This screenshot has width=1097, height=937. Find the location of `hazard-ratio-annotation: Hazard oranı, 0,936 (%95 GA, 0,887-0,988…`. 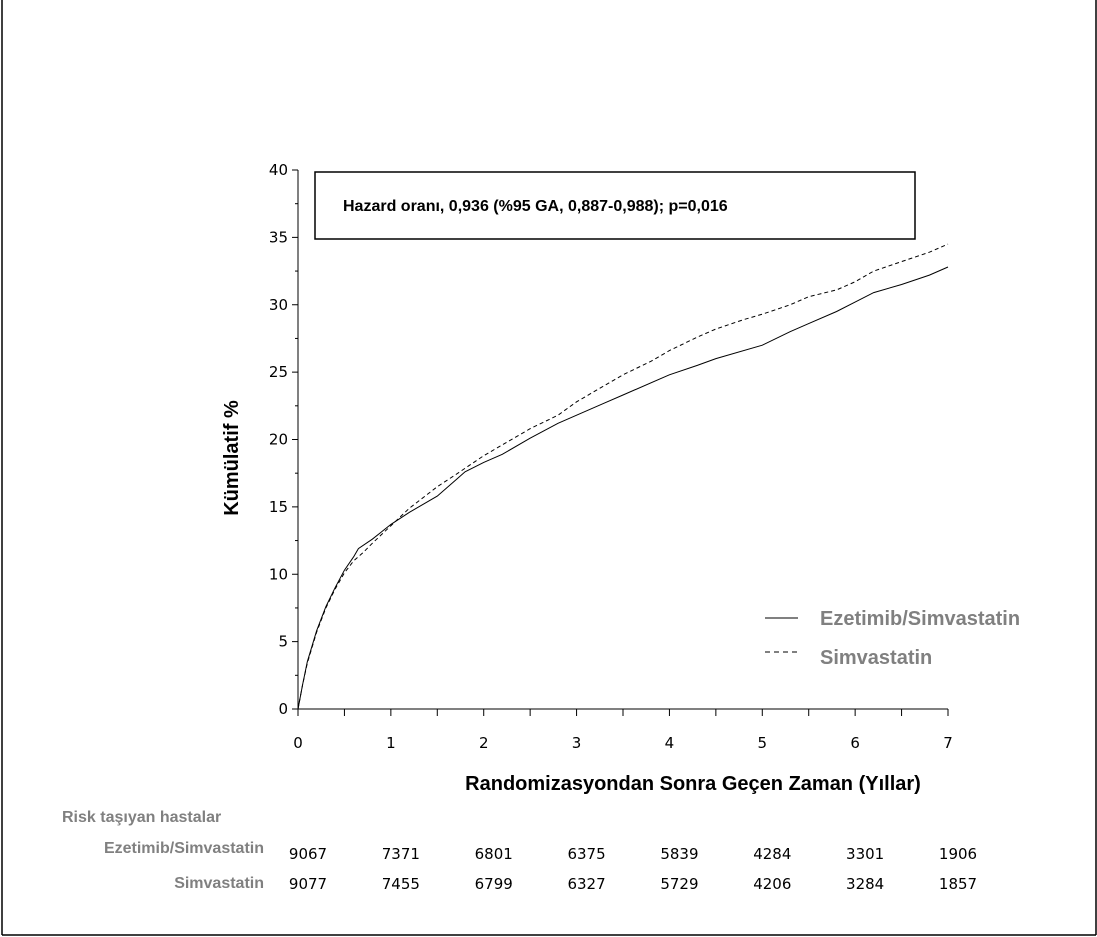

hazard-ratio-annotation: Hazard oranı, 0,936 (%95 GA, 0,887-0,988… is located at coordinates (535, 206).